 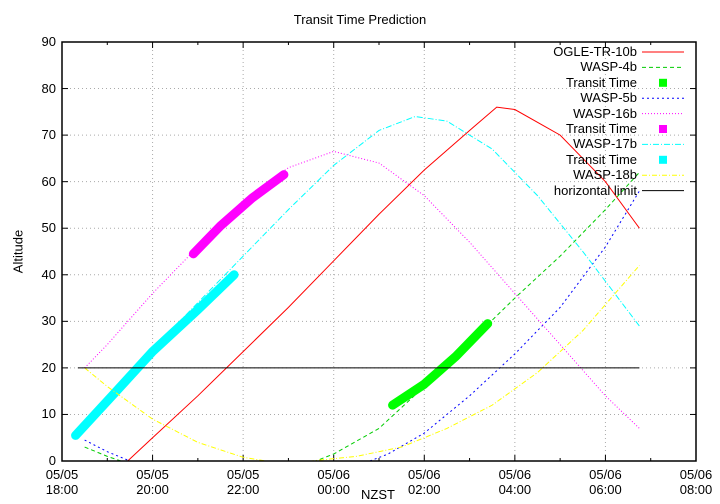 I want to click on y-tick-label: 80, so click(x=48, y=88).